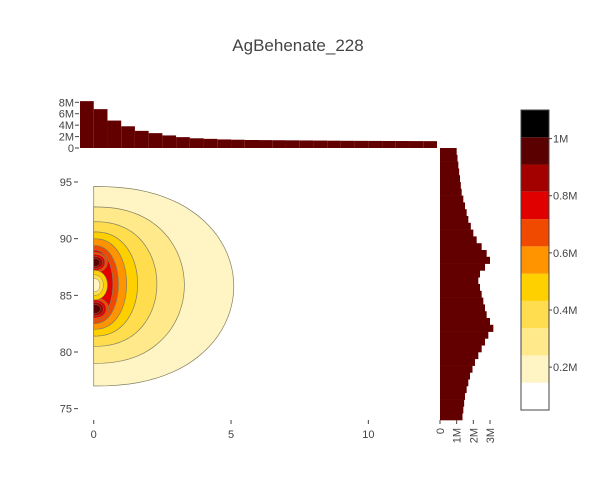 The image size is (597, 504). Describe the element at coordinates (66, 240) in the screenshot. I see `y-tick-label: 90` at that location.